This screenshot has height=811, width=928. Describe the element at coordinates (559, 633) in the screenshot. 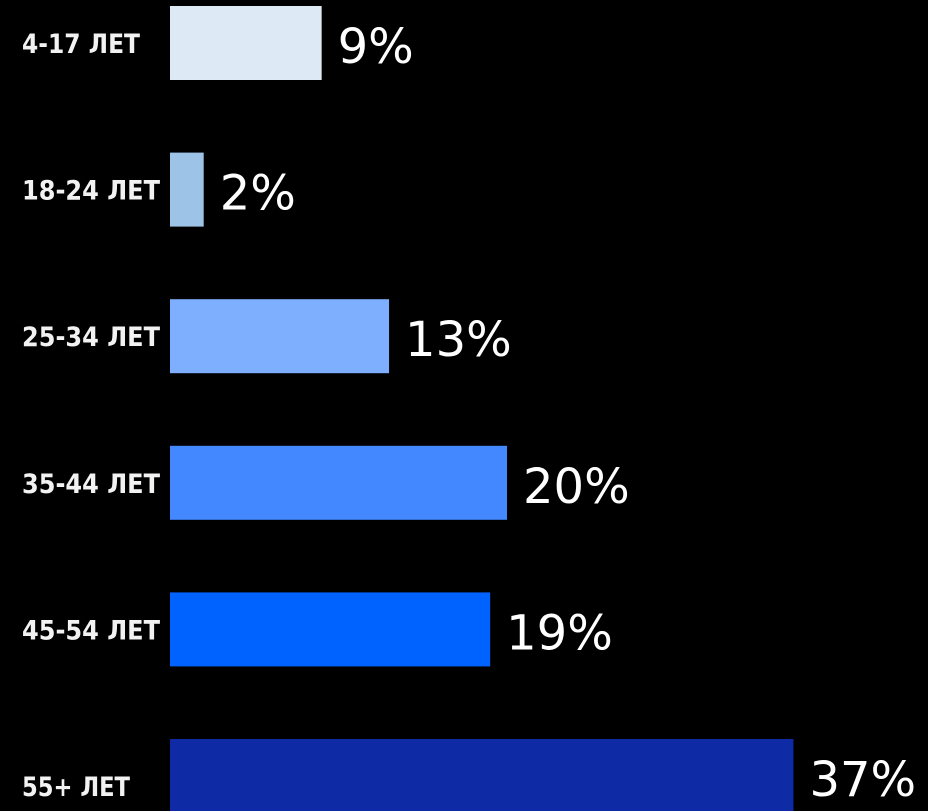

I see `value-label-4: 19%` at that location.